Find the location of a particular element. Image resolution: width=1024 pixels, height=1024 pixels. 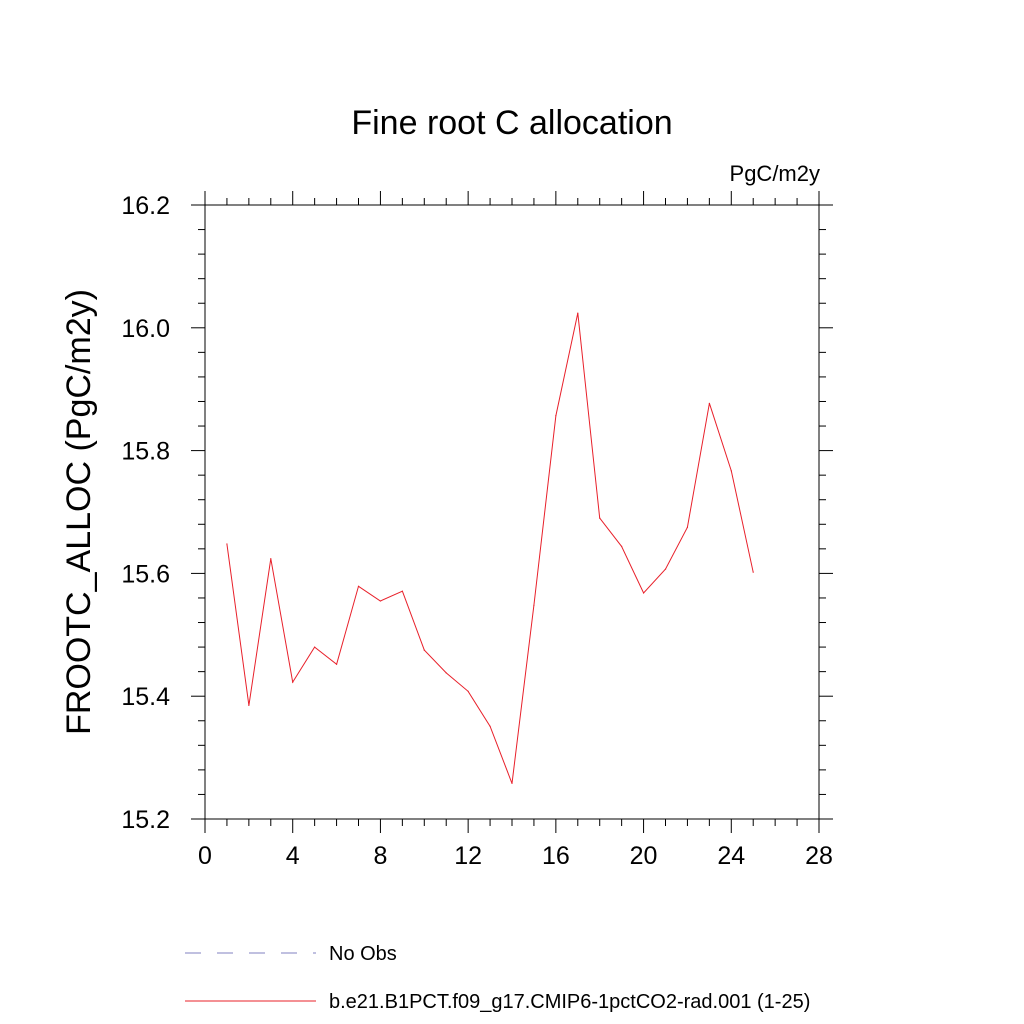

x-tick-label: 16 is located at coordinates (556, 856).